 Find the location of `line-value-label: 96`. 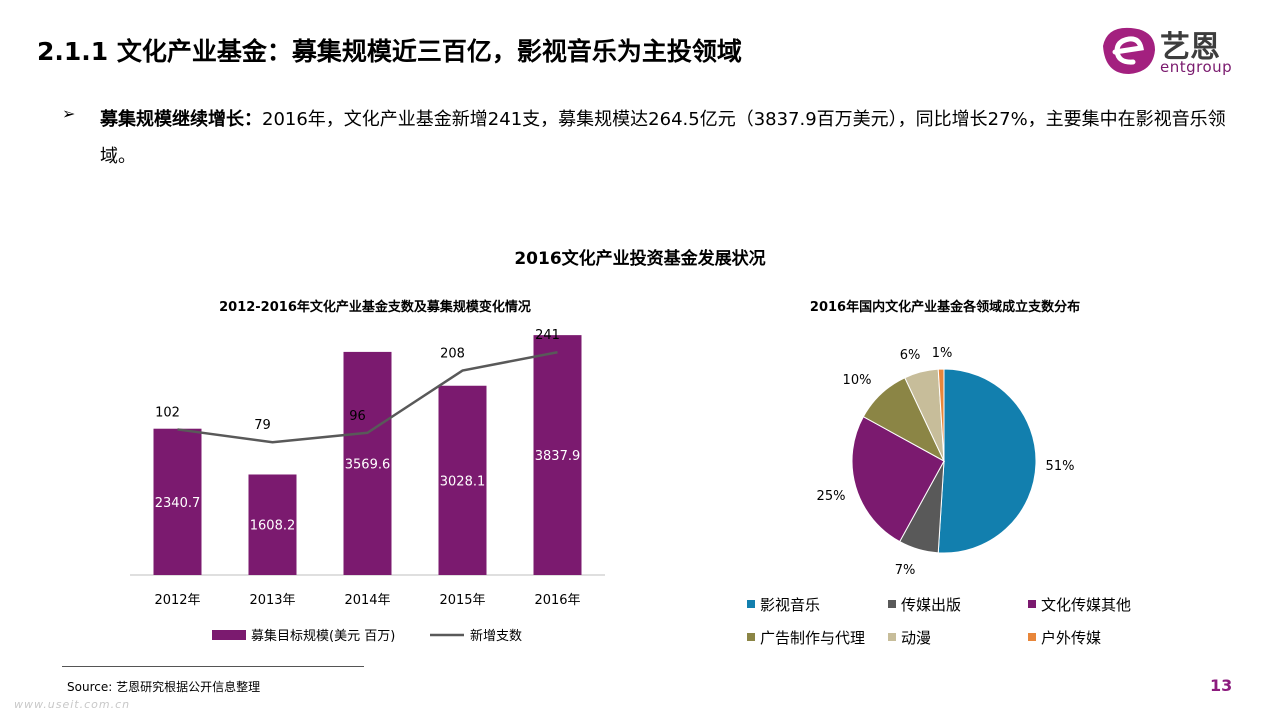

line-value-label: 96 is located at coordinates (357, 416).